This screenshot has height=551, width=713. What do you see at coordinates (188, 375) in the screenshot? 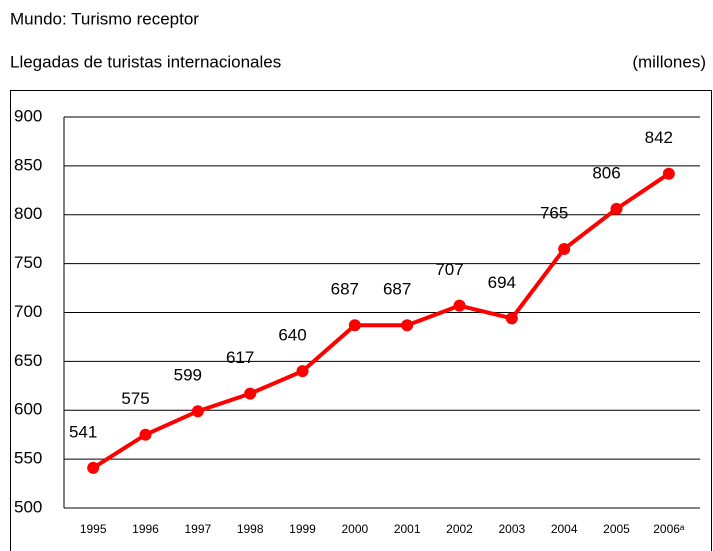
I see `data-label: 599` at bounding box center [188, 375].